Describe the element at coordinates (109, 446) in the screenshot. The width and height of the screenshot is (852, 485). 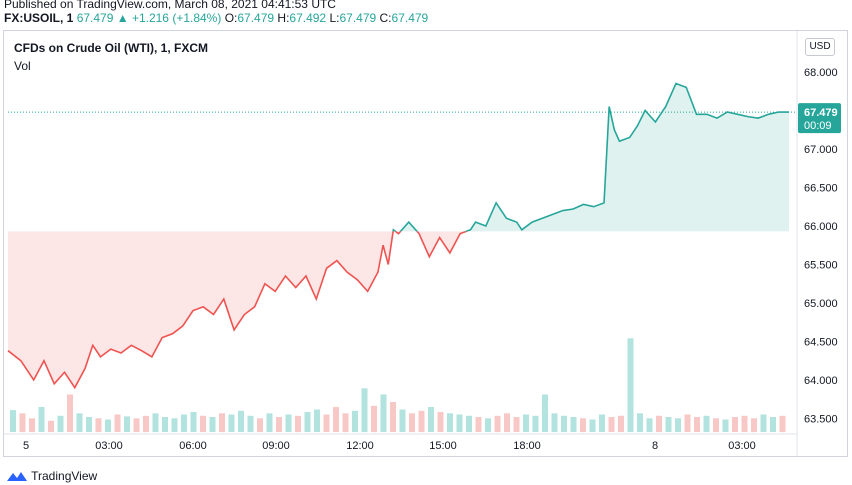
I see `x-tick-label: 03:00` at that location.